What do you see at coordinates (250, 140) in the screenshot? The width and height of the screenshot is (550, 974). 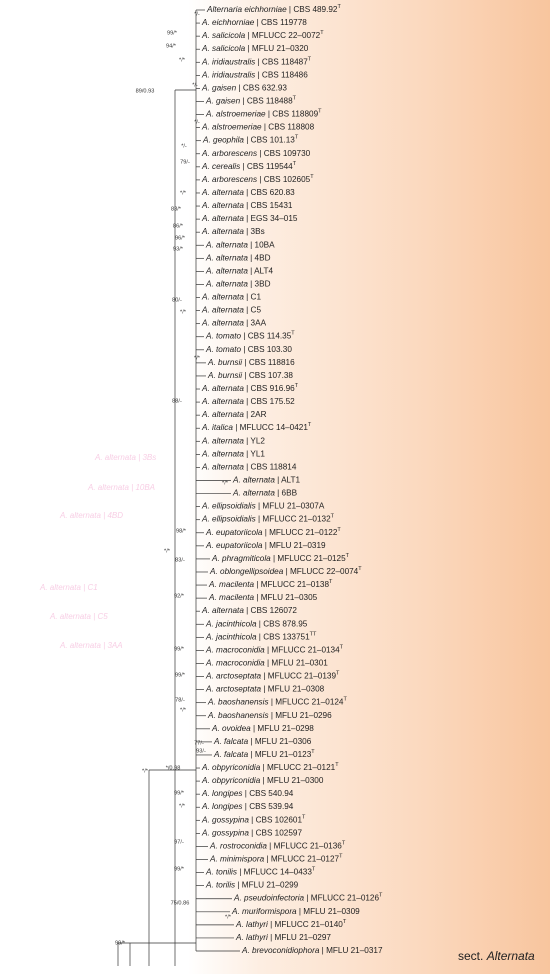 I see `leaf-label: A. geophila | CBS 101.13T` at bounding box center [250, 140].